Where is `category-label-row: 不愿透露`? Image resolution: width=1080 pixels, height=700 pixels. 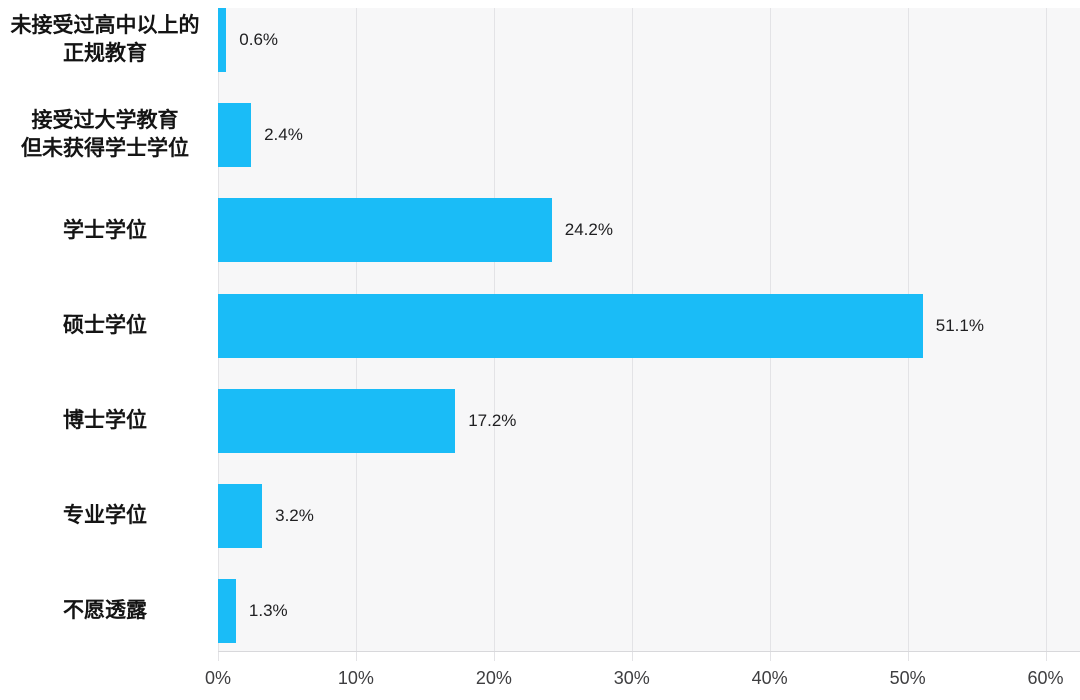
category-label-row: 不愿透露 is located at coordinates (105, 611).